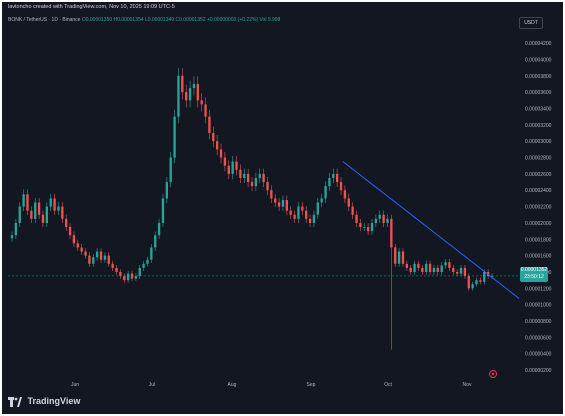 The image size is (565, 416). I want to click on y-tick-label: 0.00002400, so click(538, 191).